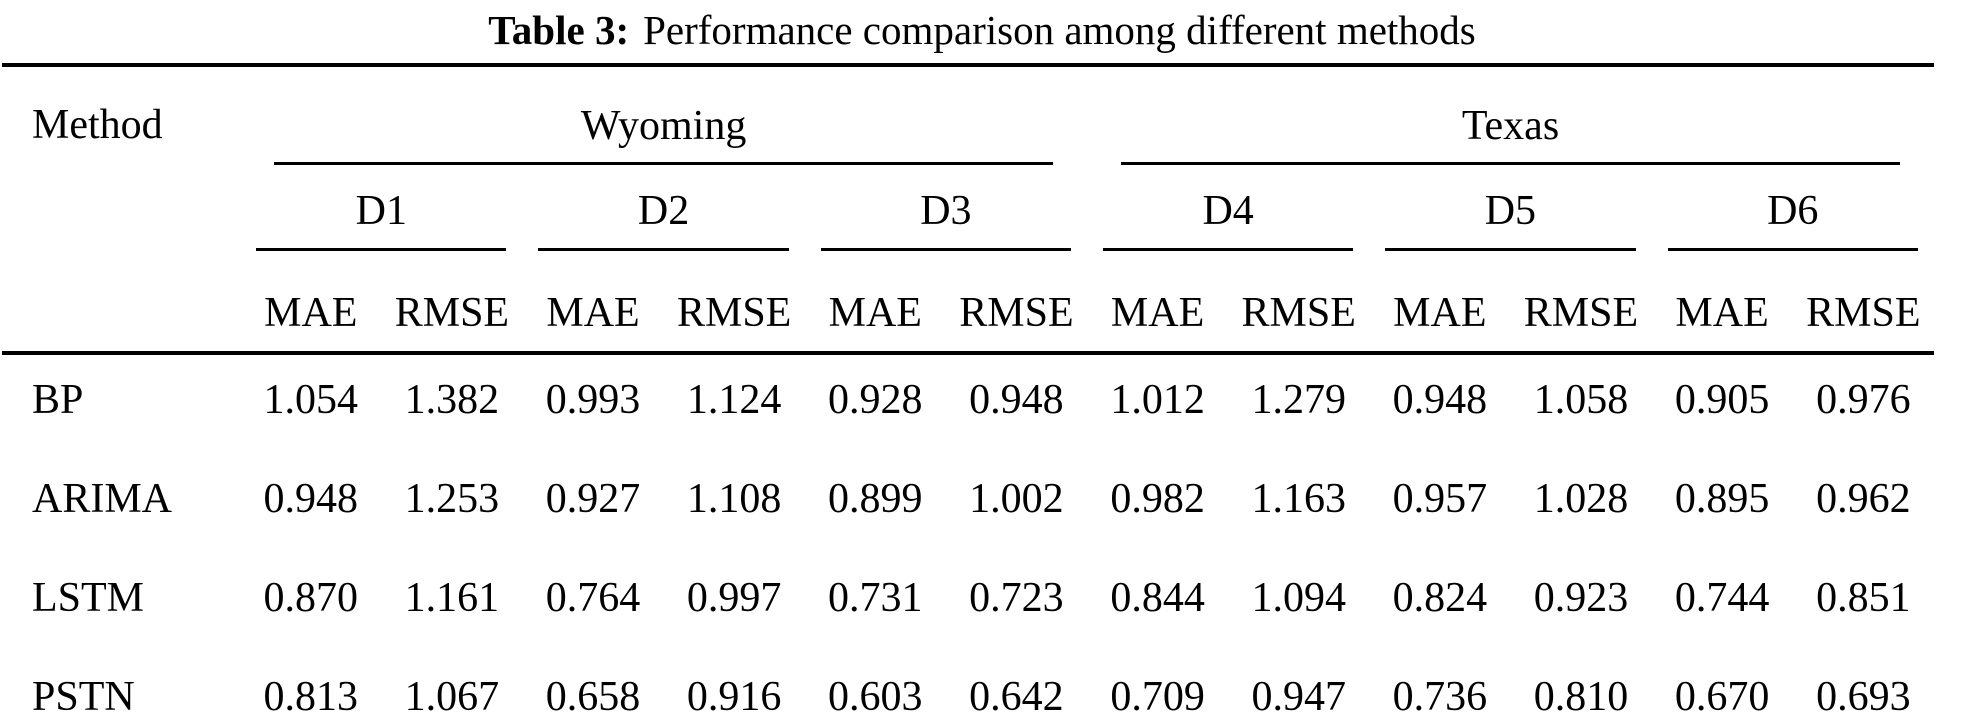 The image size is (1964, 726). I want to click on value-cell: 1.002, so click(1016, 499).